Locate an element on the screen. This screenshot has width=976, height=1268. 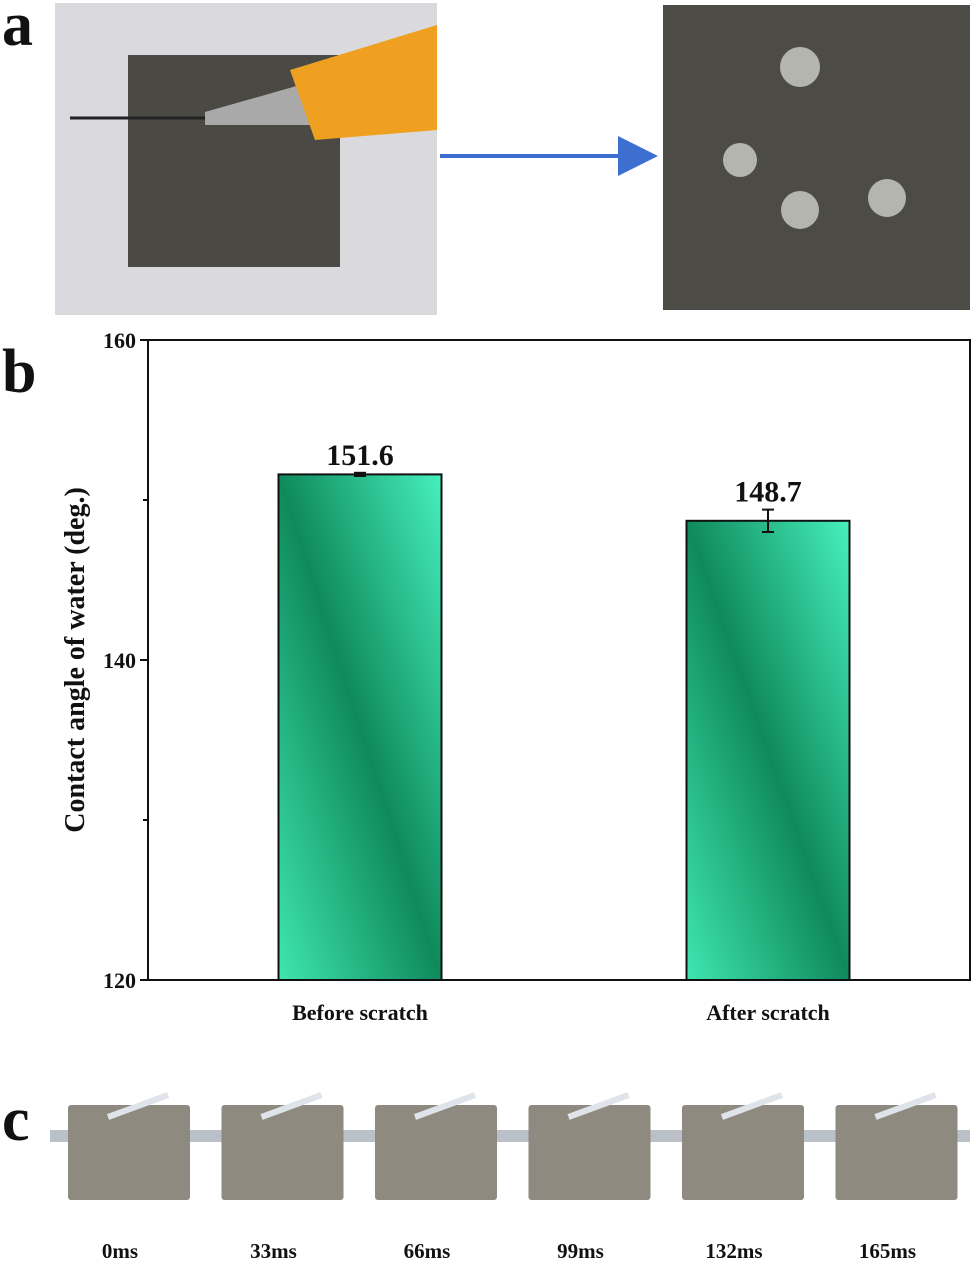
data-label: 151.6 is located at coordinates (360, 455).